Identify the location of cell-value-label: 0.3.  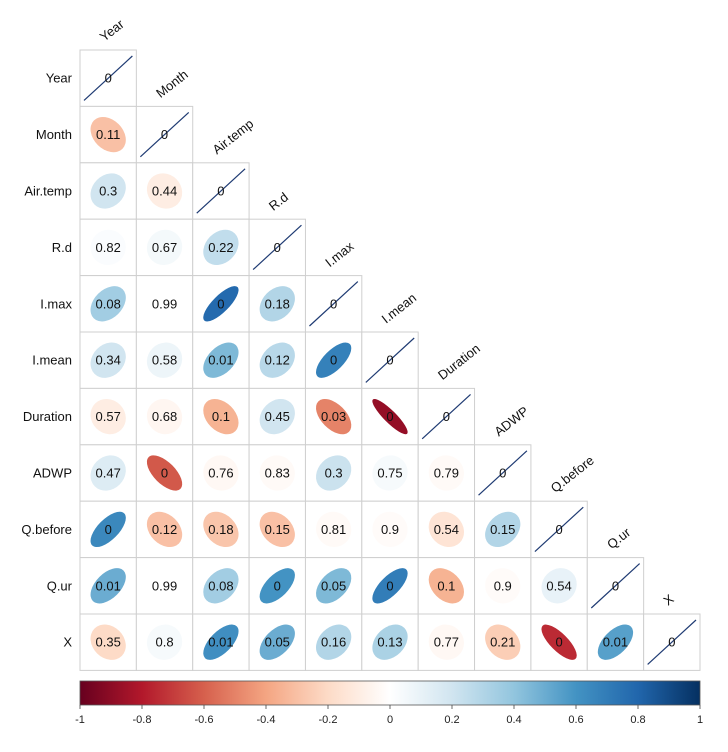
(334, 473).